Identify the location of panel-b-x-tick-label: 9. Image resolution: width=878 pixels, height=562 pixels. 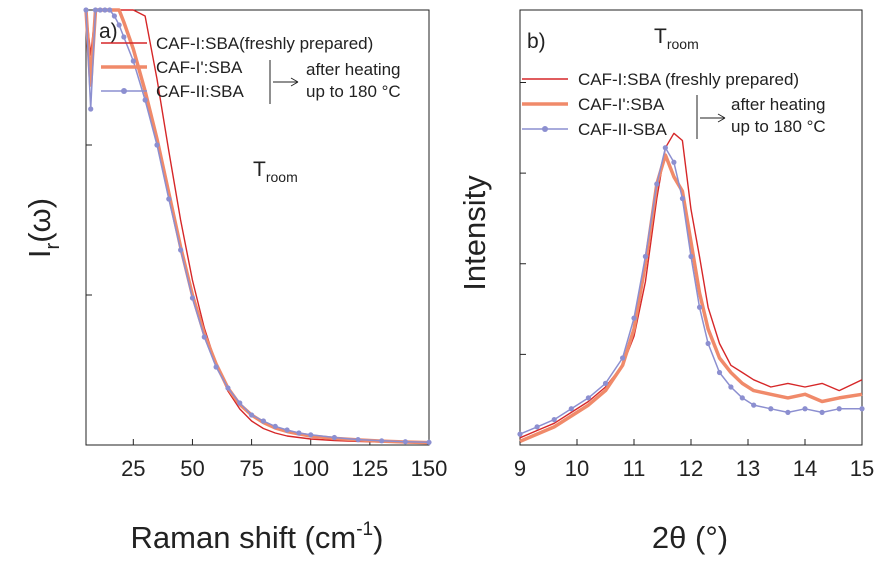
(520, 468).